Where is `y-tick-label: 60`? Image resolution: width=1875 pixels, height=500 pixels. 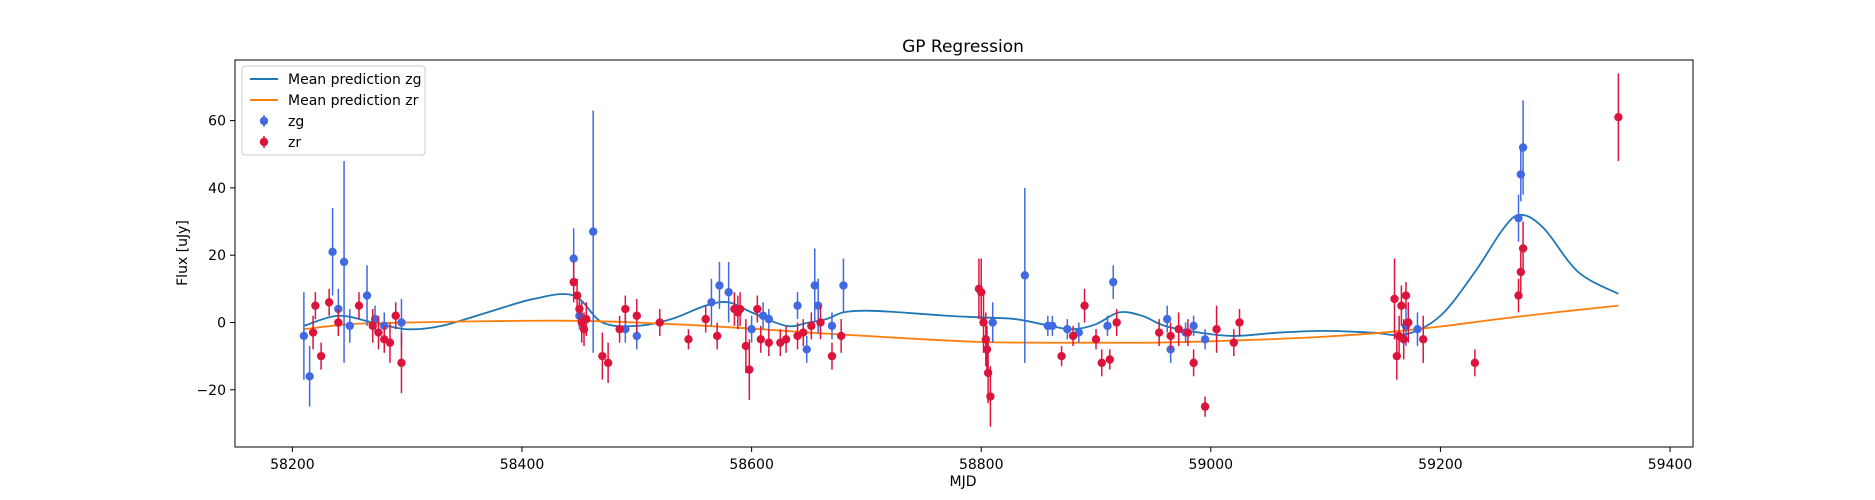
y-tick-label: 60 is located at coordinates (217, 122).